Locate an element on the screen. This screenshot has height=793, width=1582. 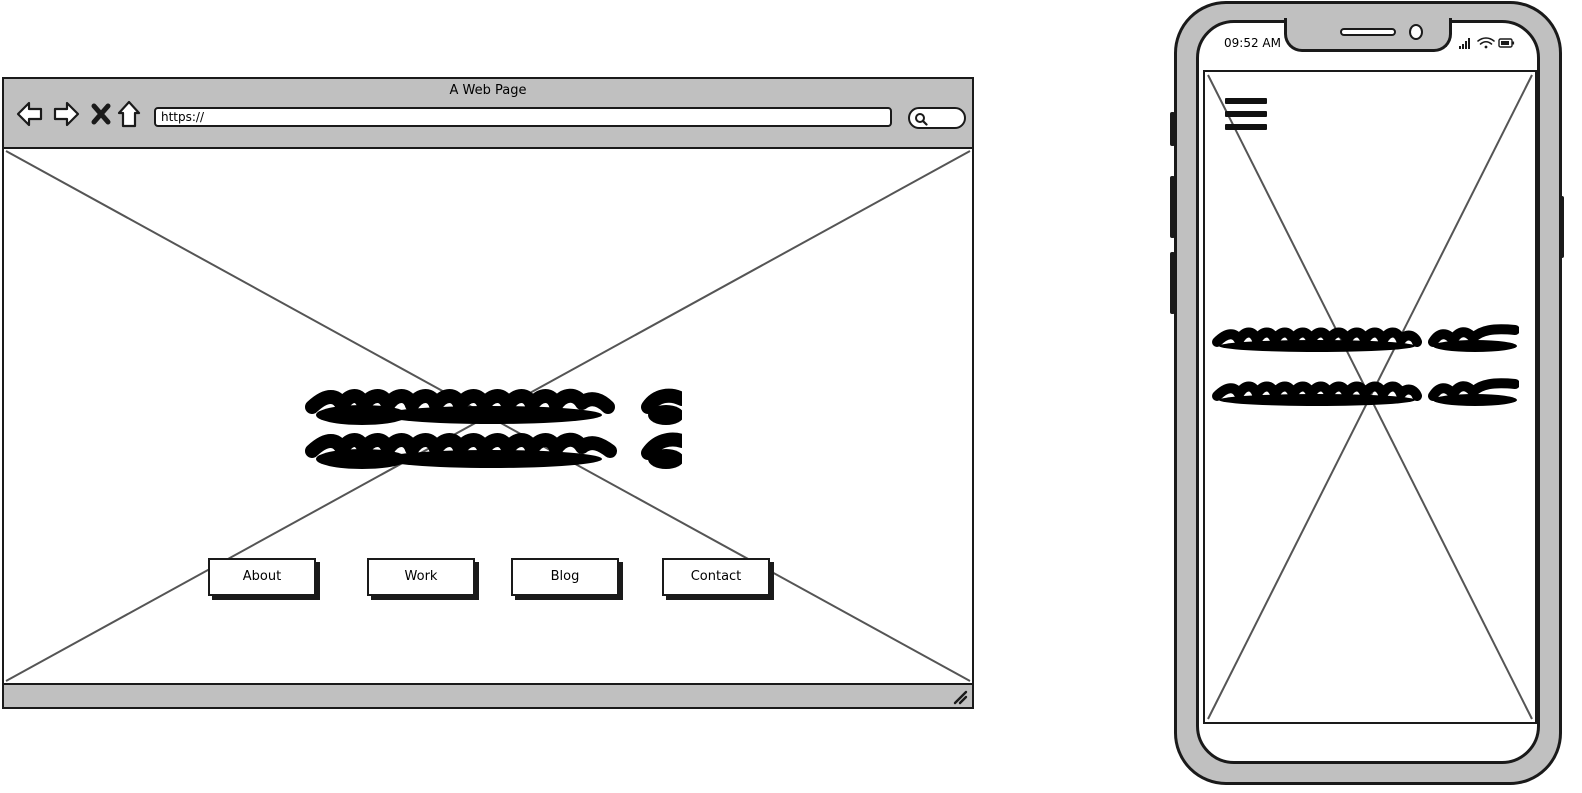
back-arrow-icon is located at coordinates (30, 114).